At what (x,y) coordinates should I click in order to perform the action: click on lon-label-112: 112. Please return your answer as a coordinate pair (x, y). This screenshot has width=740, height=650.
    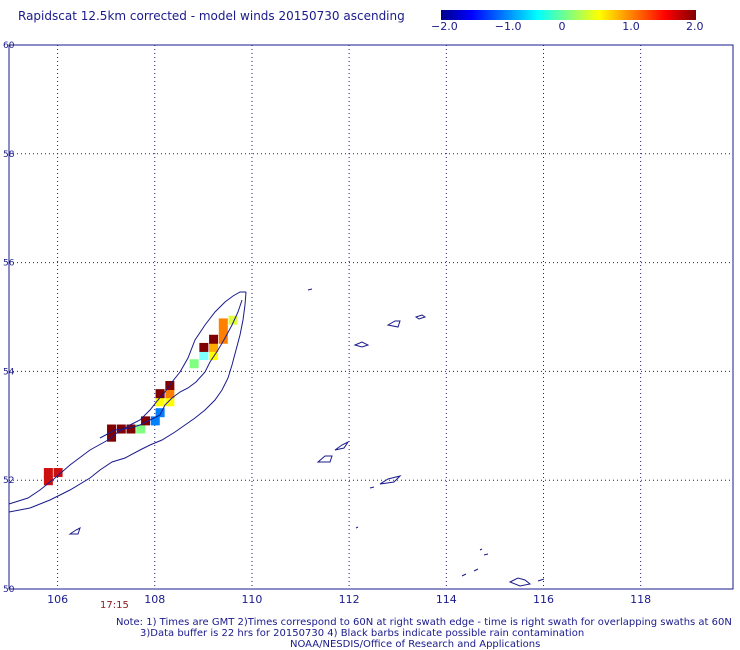
    Looking at the image, I should click on (349, 599).